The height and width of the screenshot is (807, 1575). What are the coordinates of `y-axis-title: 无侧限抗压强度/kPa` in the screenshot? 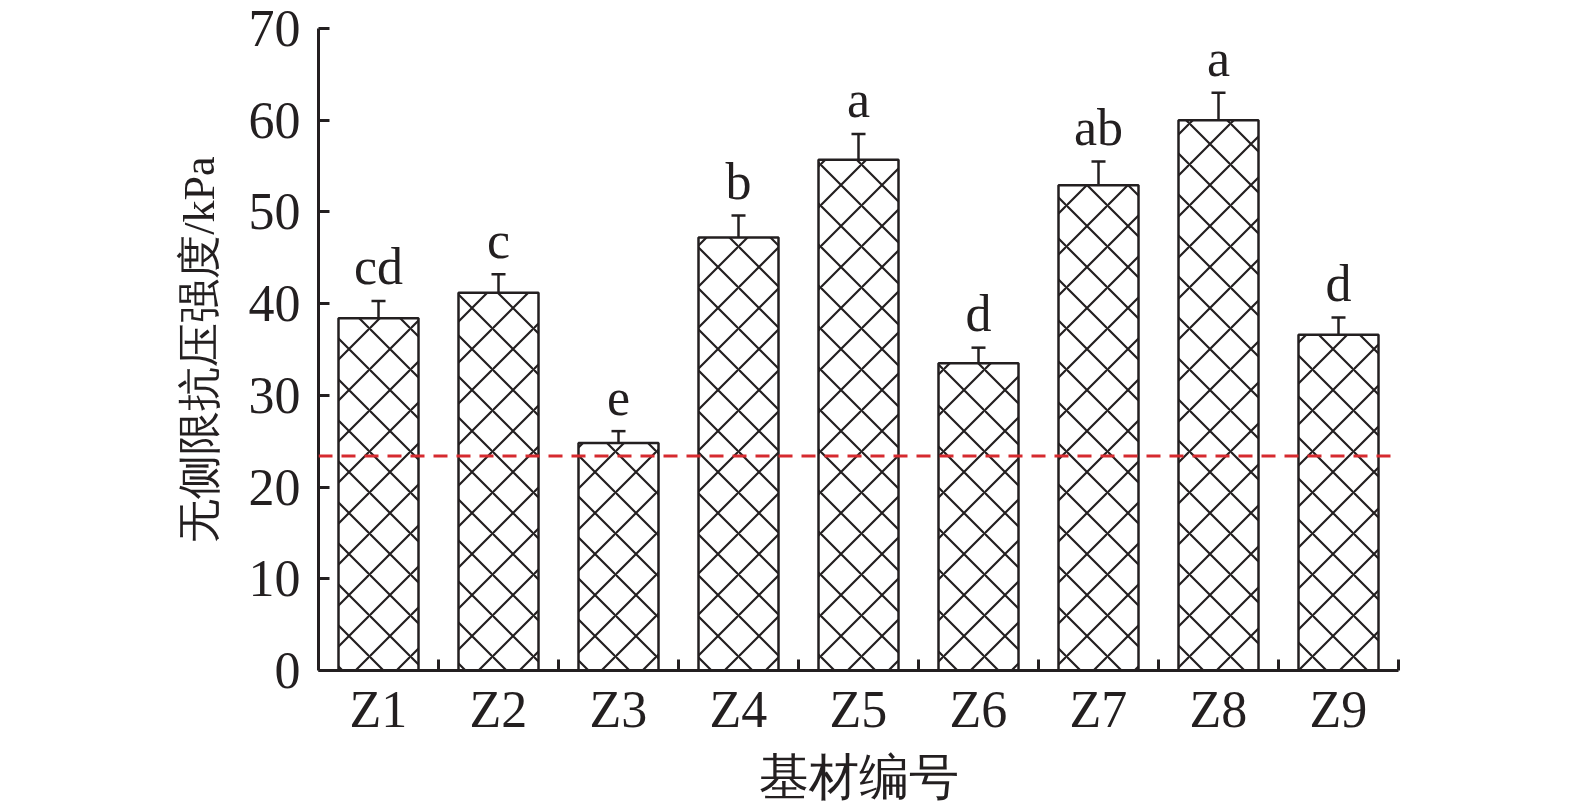 It's located at (199, 349).